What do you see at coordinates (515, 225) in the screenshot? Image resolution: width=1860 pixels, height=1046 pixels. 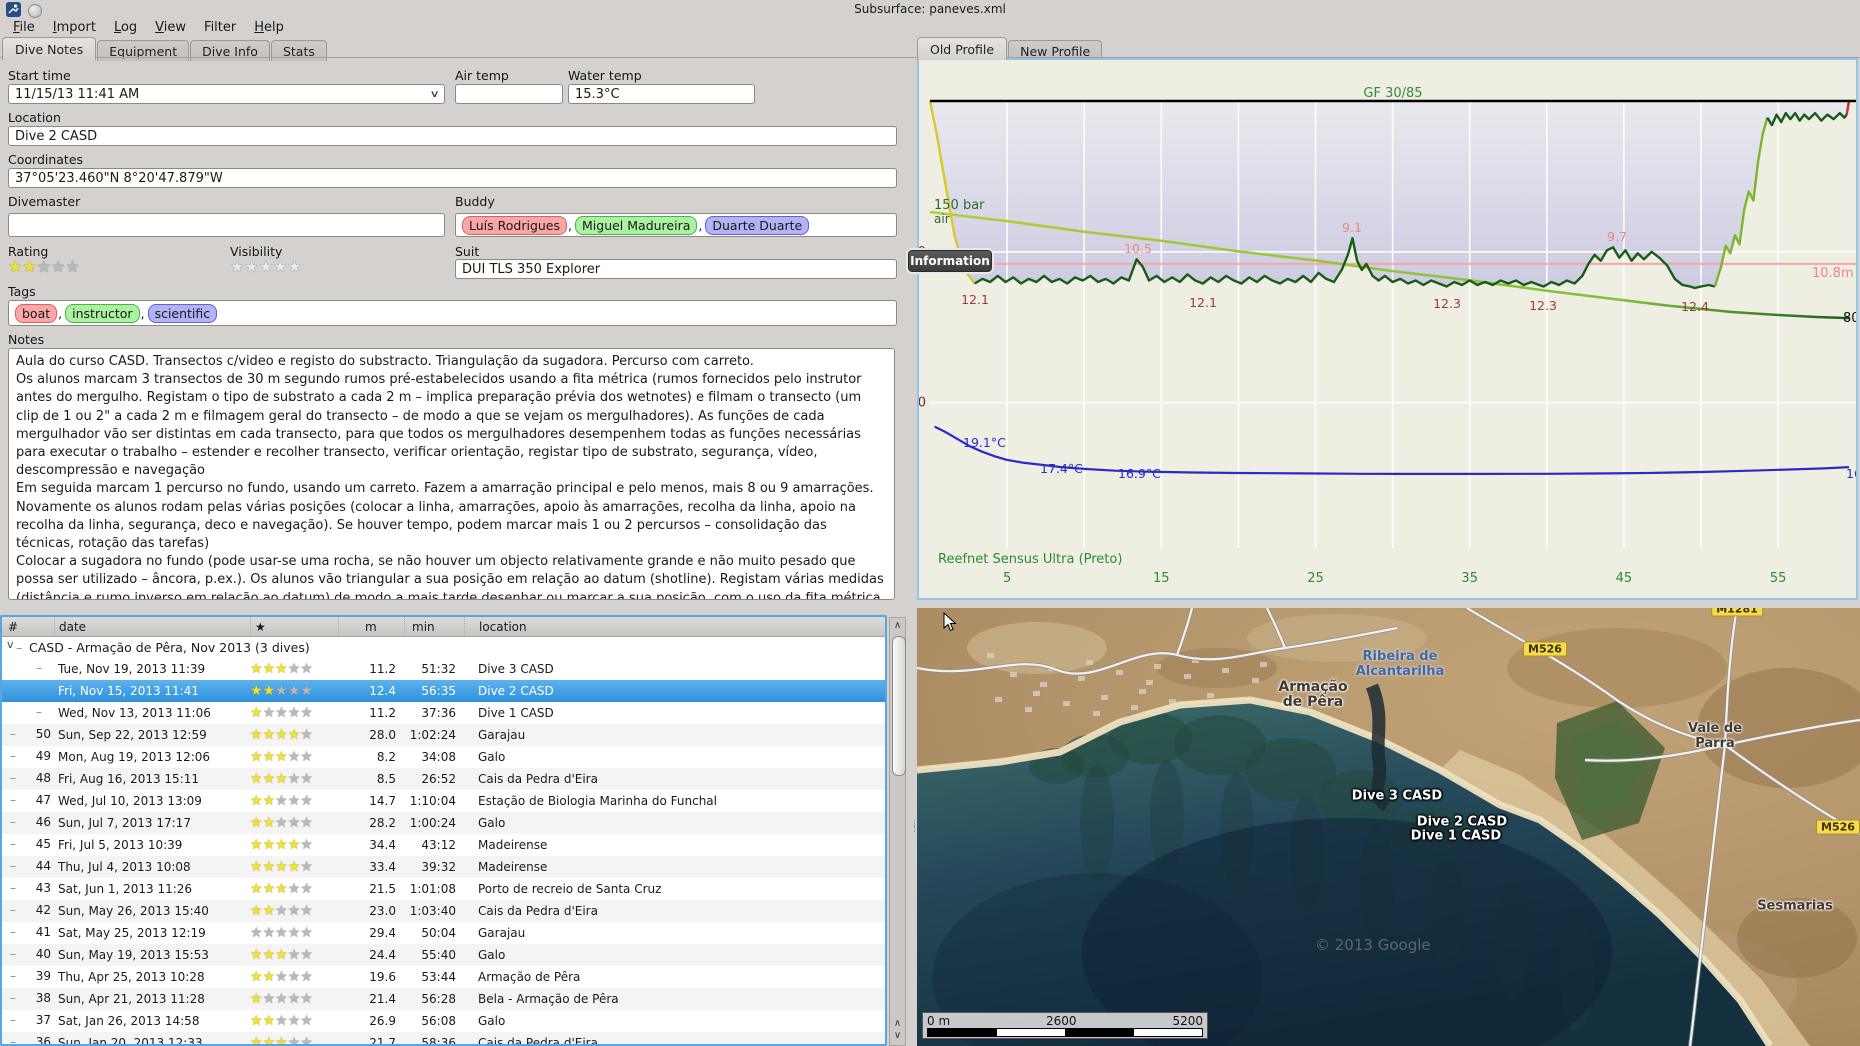 I see `buddy-pill: Luís Rodrigues` at bounding box center [515, 225].